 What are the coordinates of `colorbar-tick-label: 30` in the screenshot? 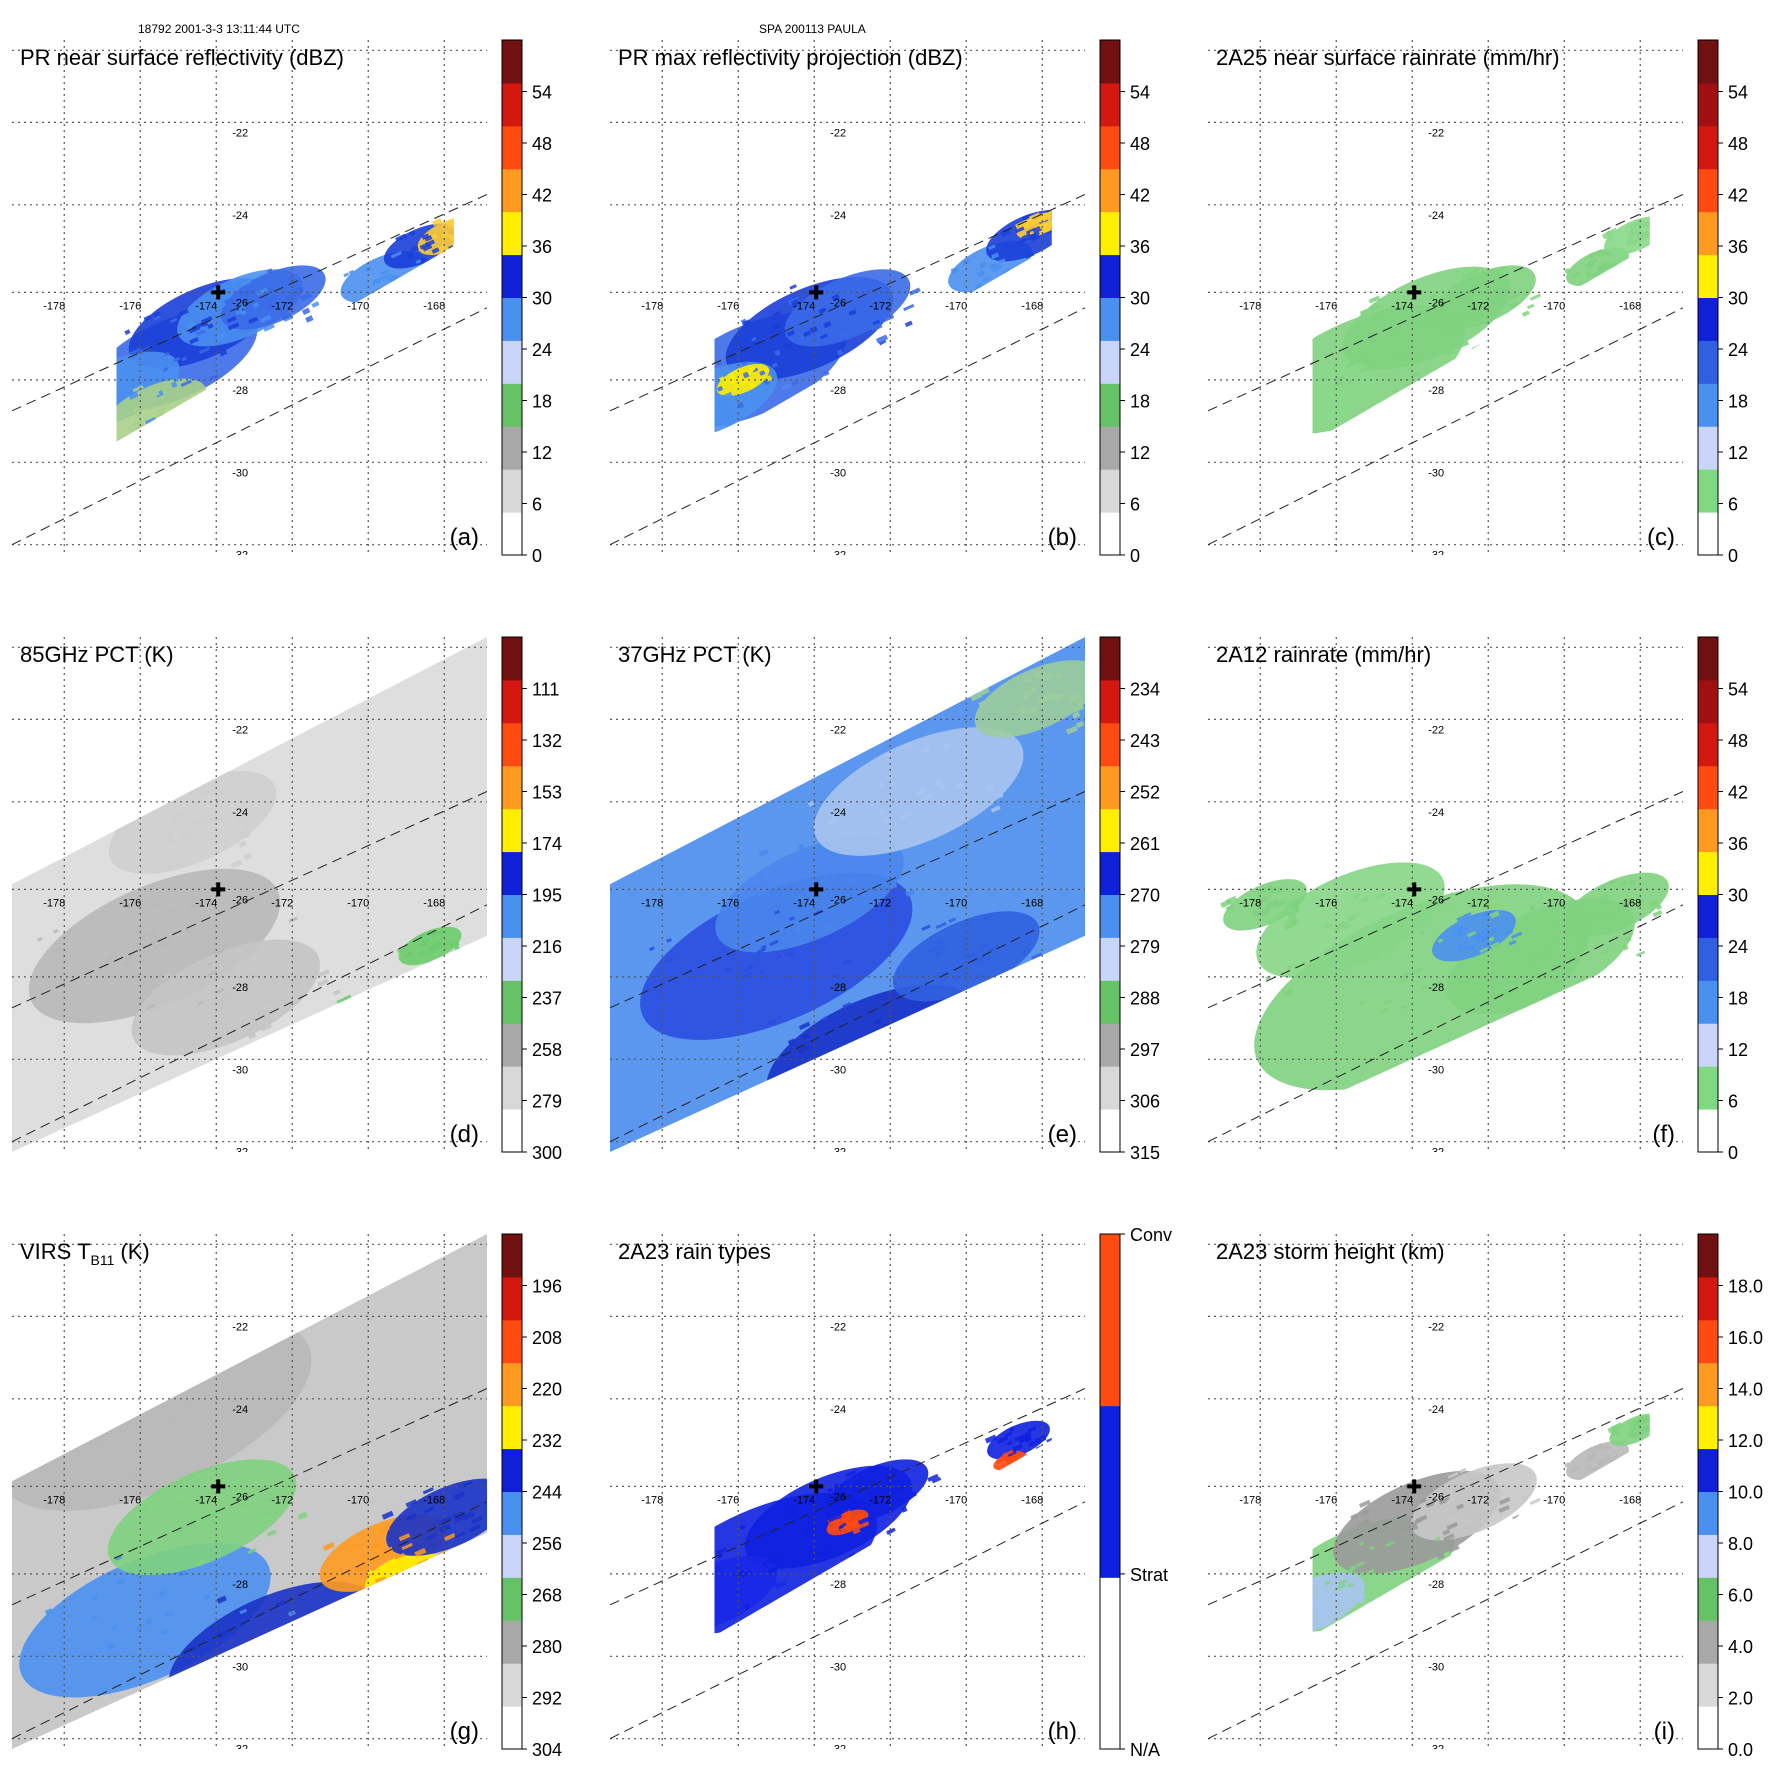 It's located at (1738, 896).